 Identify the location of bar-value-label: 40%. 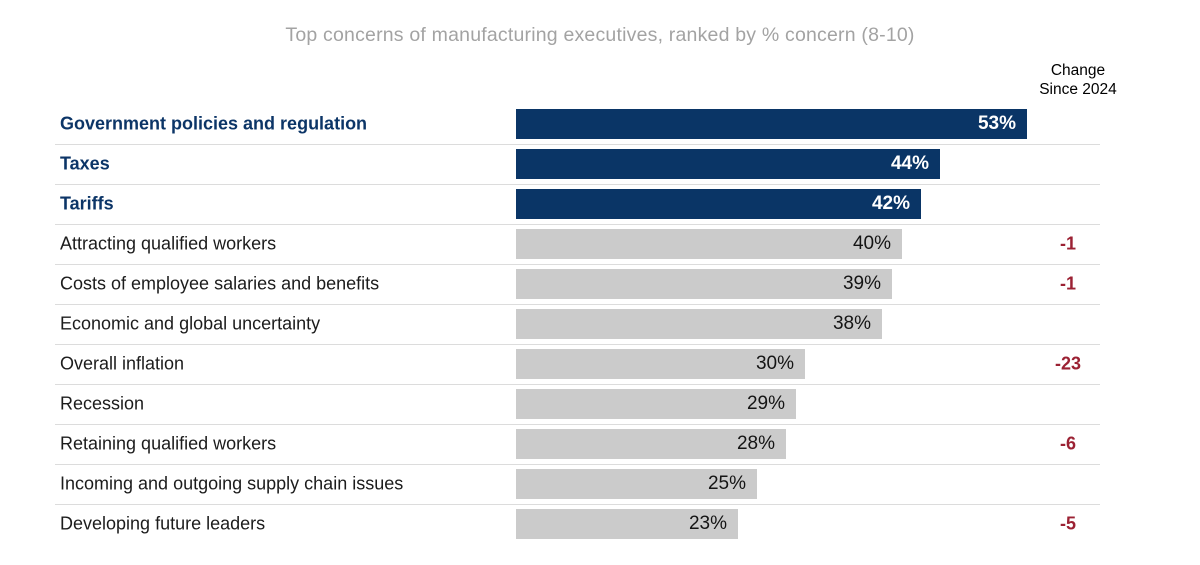
(871, 243).